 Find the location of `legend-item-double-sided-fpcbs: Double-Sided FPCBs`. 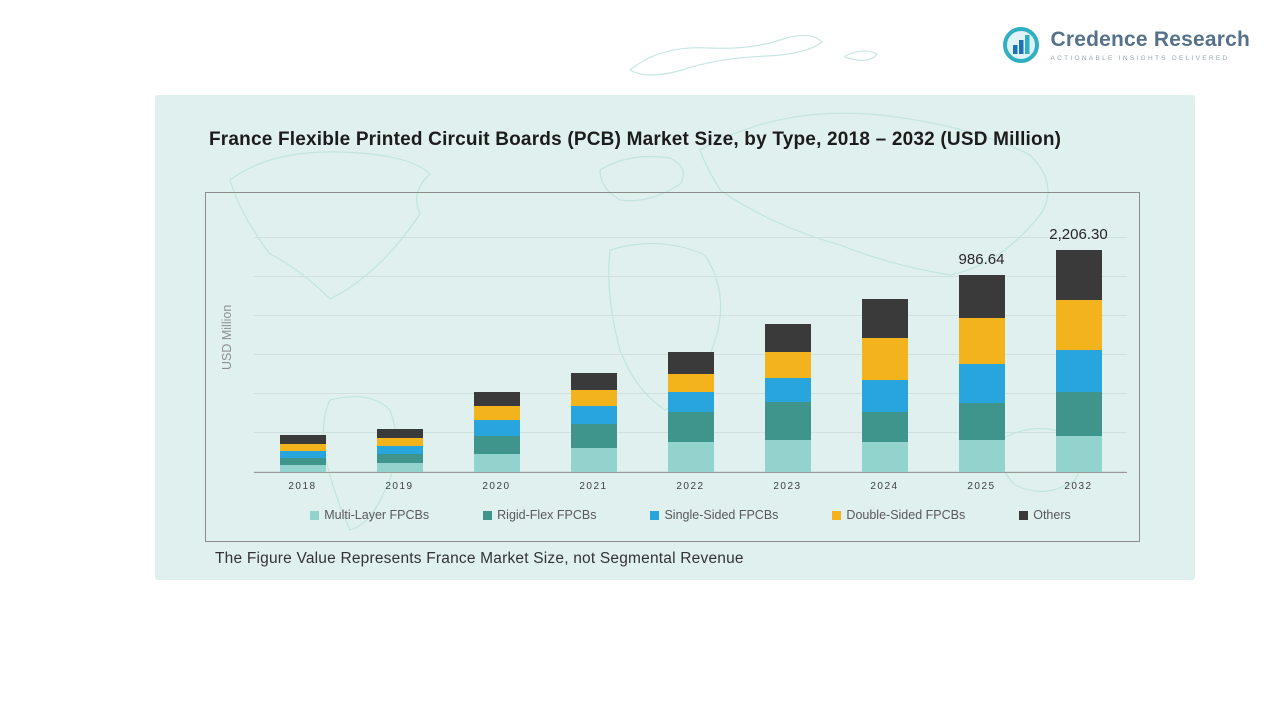

legend-item-double-sided-fpcbs: Double-Sided FPCBs is located at coordinates (898, 515).